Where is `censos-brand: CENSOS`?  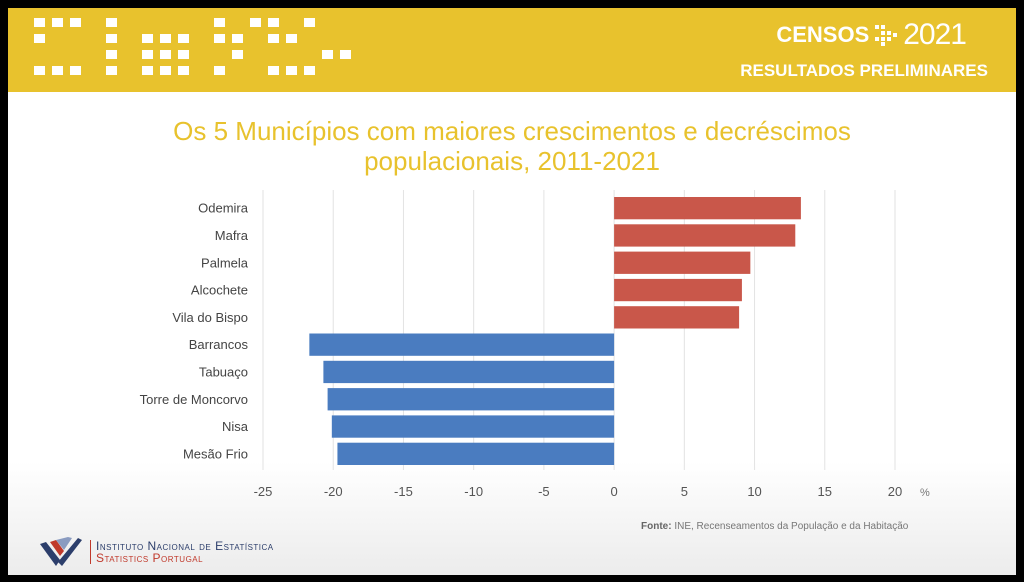
censos-brand: CENSOS is located at coordinates (823, 34).